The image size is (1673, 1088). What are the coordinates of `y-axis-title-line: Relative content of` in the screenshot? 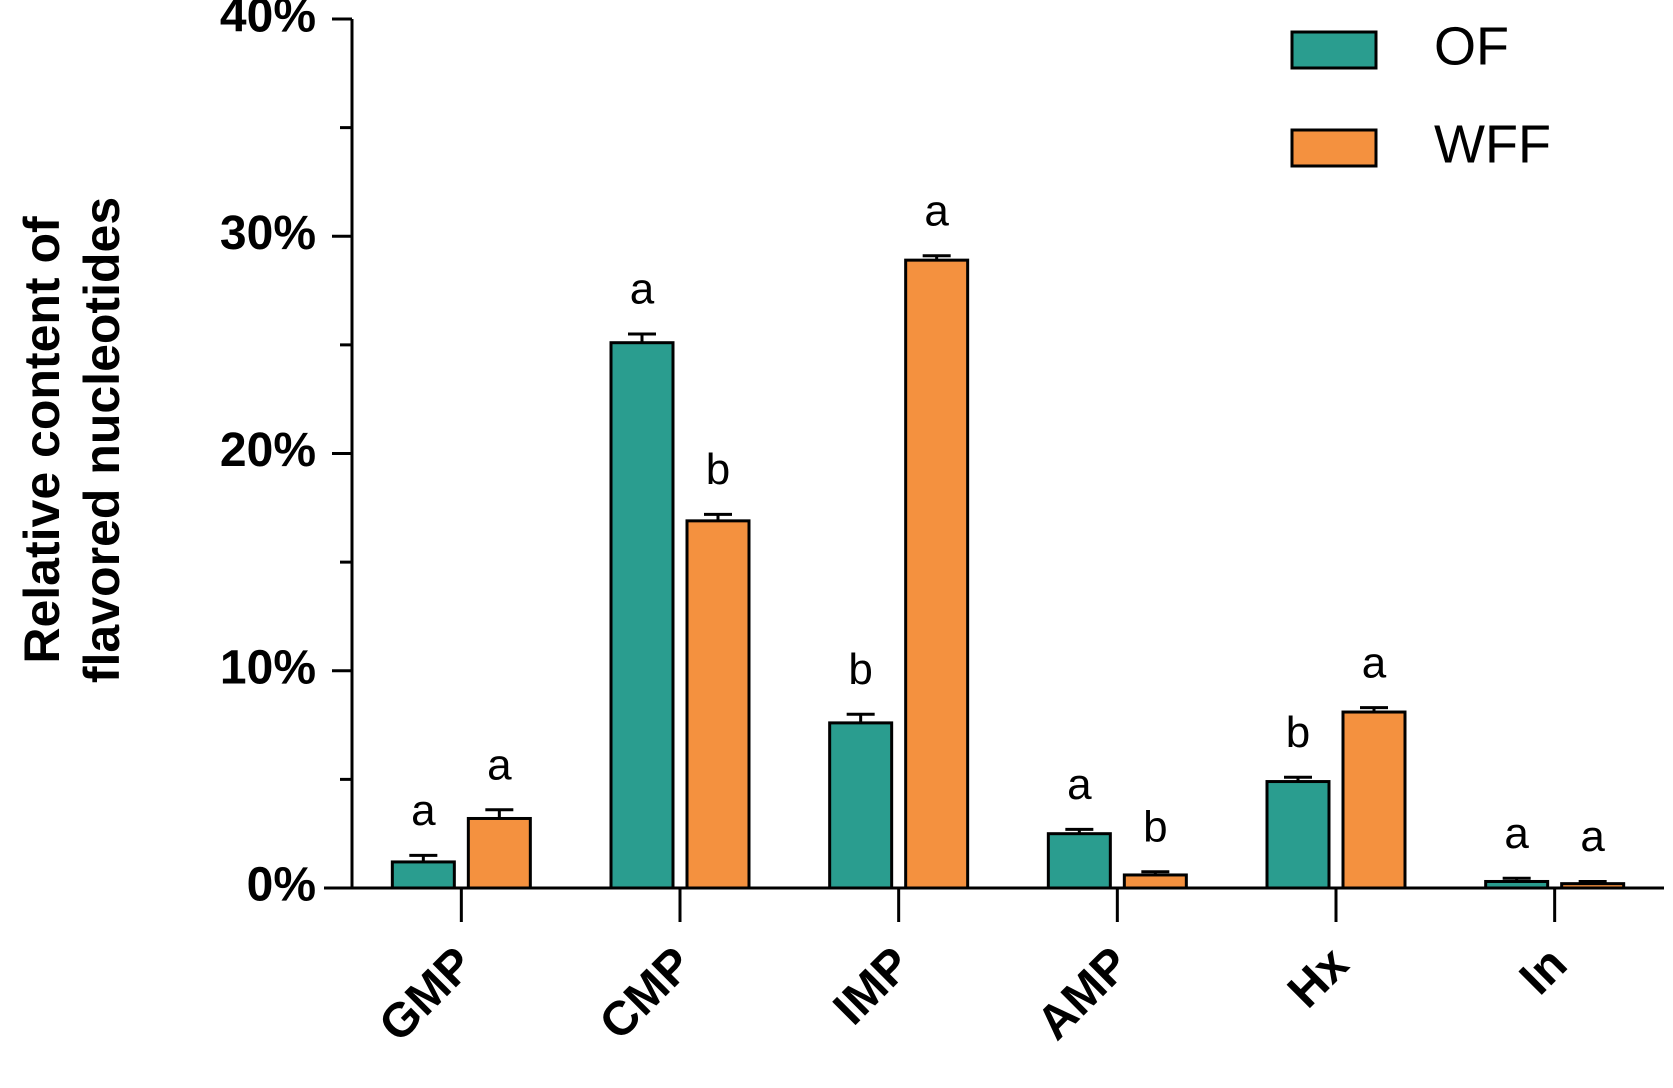 It's located at (42, 440).